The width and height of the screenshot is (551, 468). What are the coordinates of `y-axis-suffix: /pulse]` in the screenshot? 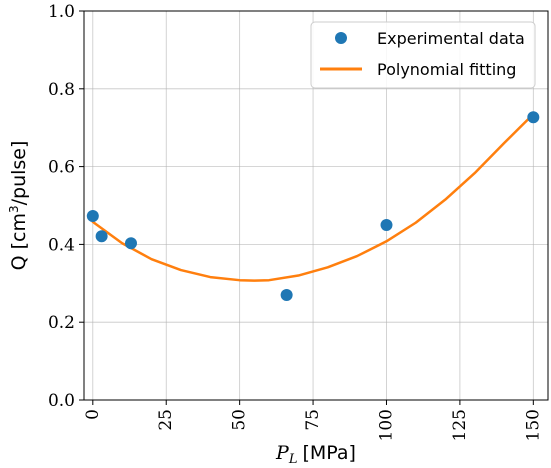 It's located at (19, 173).